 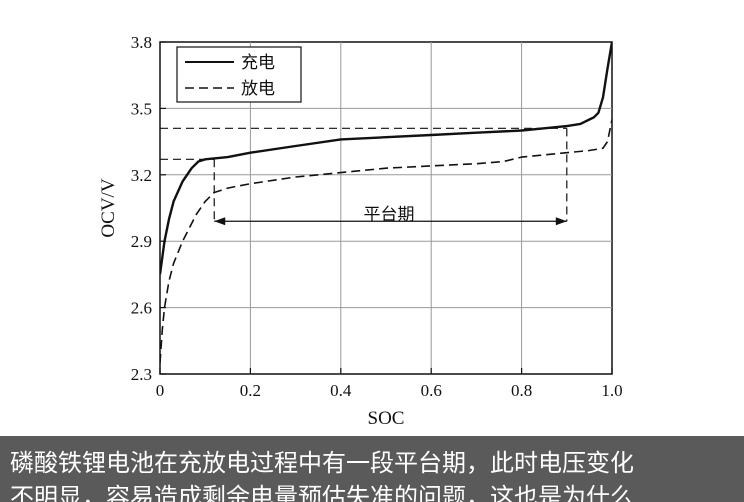 I want to click on y-tick-label: 2.9, so click(x=141, y=241).